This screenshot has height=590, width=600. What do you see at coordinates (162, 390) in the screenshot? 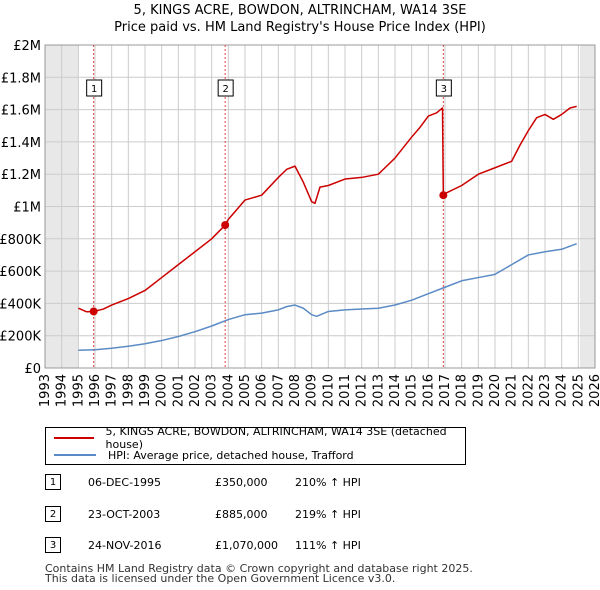
I see `x-tick-label: 2000` at bounding box center [162, 390].